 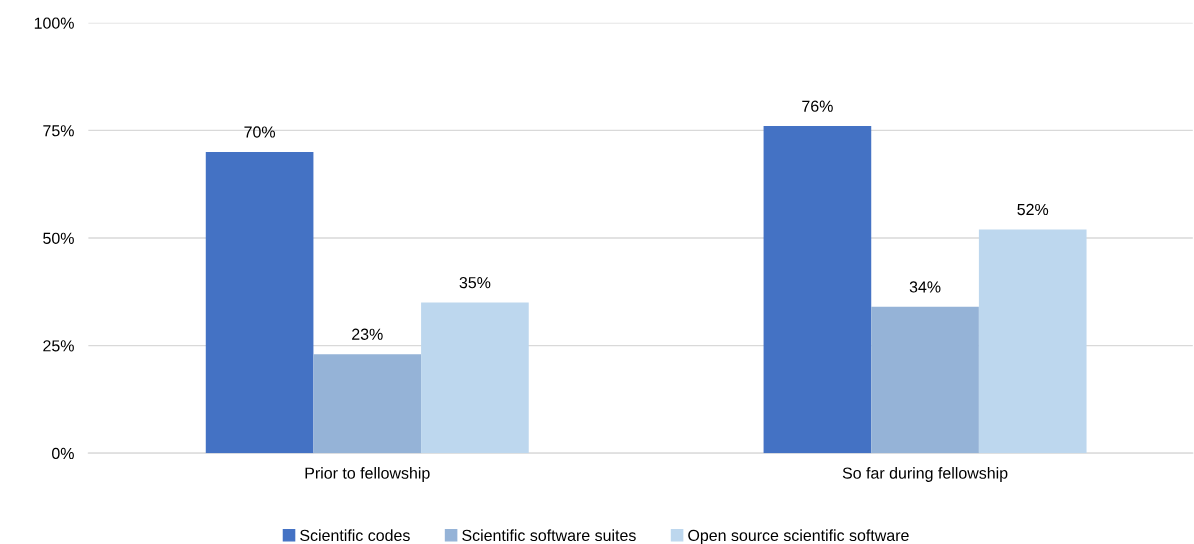 I want to click on data-label: 23%, so click(x=367, y=334).